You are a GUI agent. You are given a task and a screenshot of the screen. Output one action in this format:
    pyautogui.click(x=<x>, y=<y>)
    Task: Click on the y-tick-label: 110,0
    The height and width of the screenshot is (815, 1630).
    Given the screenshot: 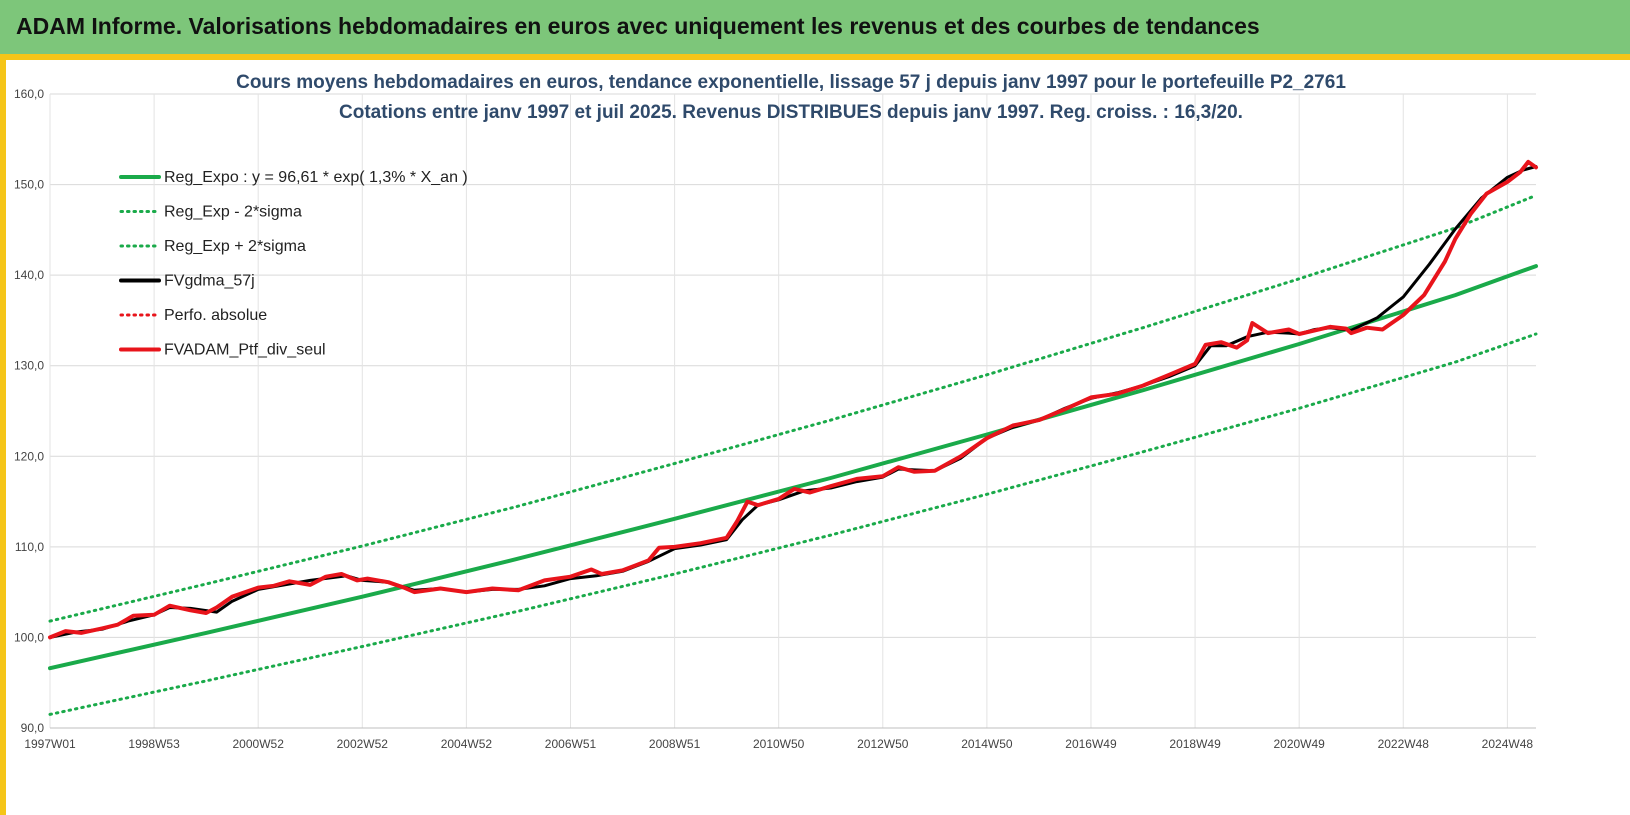 What is the action you would take?
    pyautogui.click(x=29, y=547)
    